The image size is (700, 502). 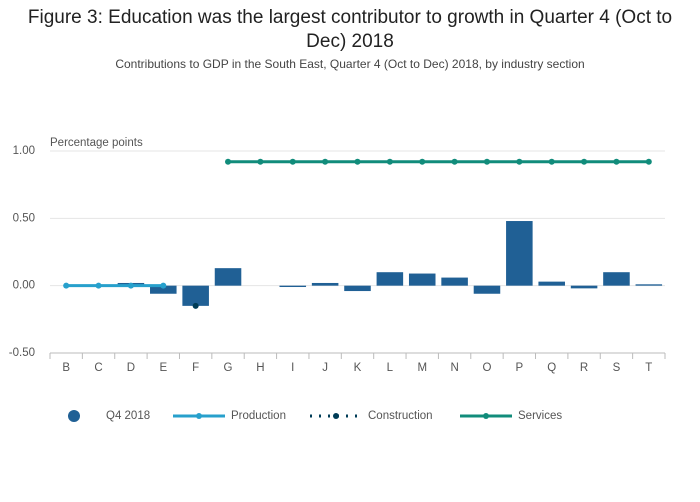 I want to click on x-tick-label: H, so click(x=260, y=368).